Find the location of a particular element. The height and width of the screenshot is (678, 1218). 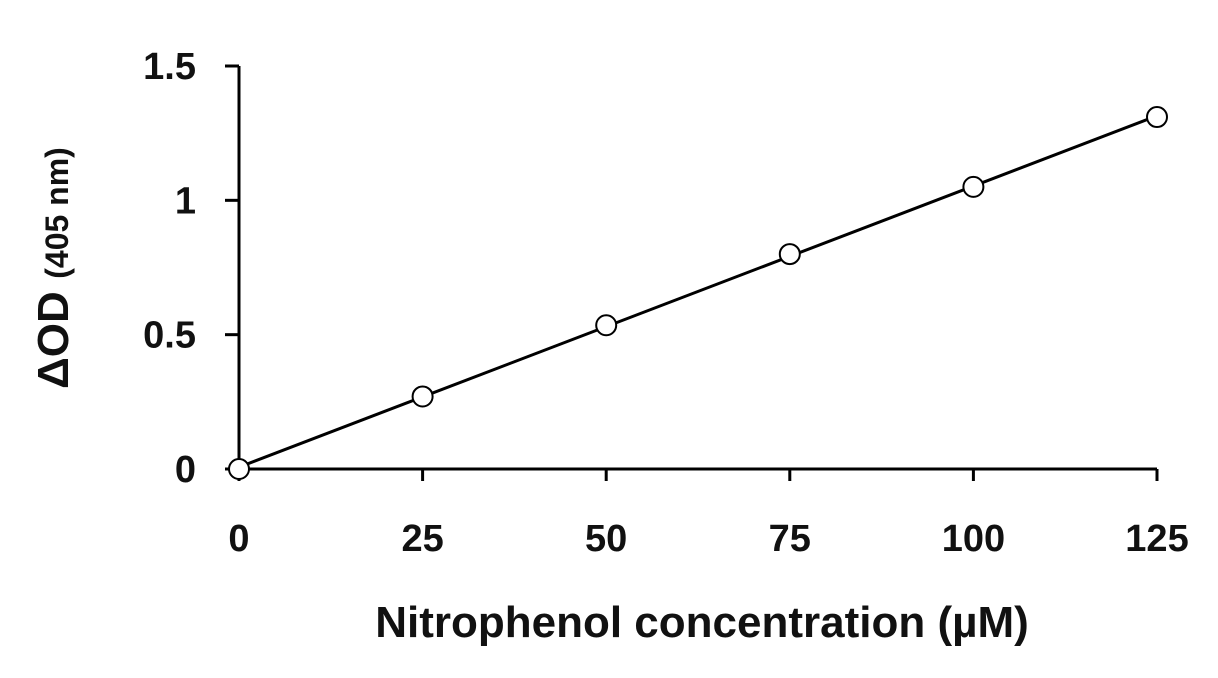

x-tick-label: 125 is located at coordinates (1156, 539).